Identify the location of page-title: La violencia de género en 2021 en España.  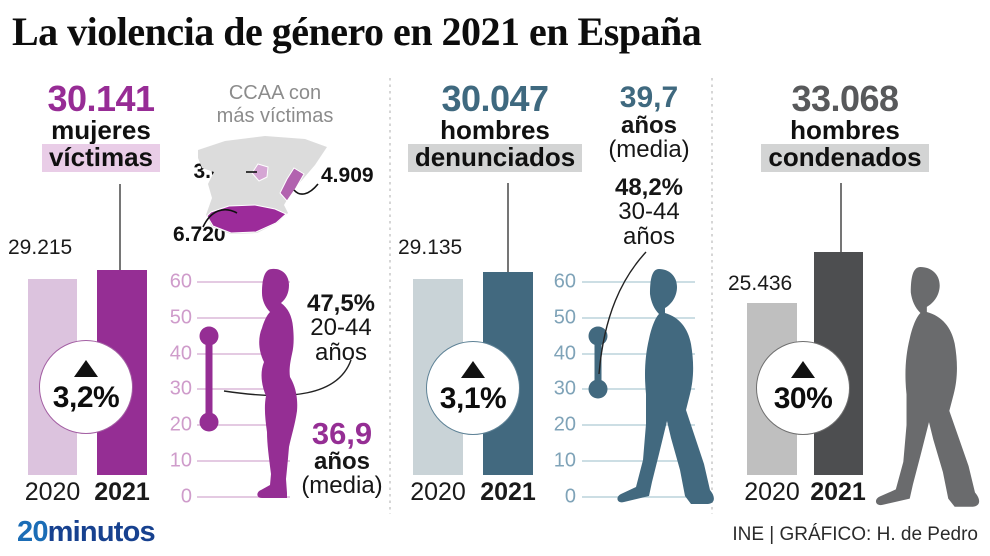
(357, 31).